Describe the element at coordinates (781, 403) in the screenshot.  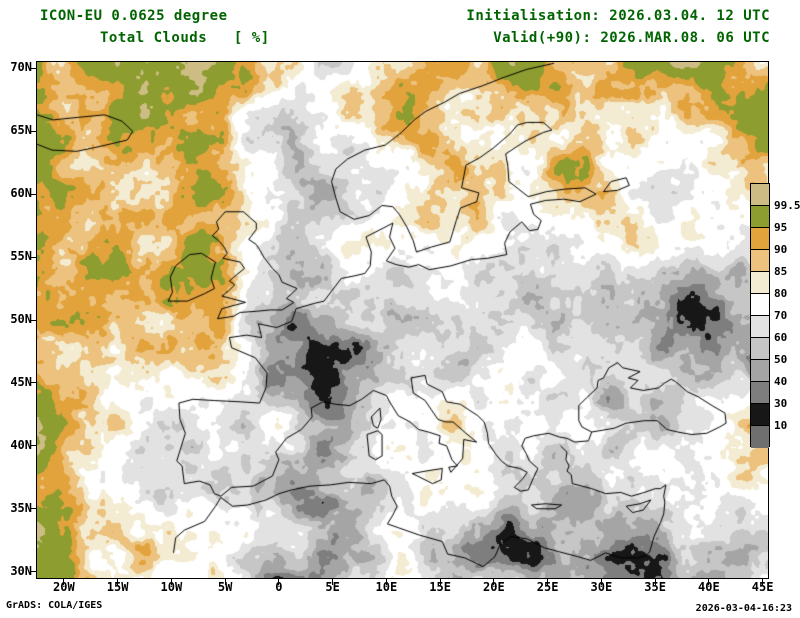
I see `colorbar-value-label: 30` at that location.